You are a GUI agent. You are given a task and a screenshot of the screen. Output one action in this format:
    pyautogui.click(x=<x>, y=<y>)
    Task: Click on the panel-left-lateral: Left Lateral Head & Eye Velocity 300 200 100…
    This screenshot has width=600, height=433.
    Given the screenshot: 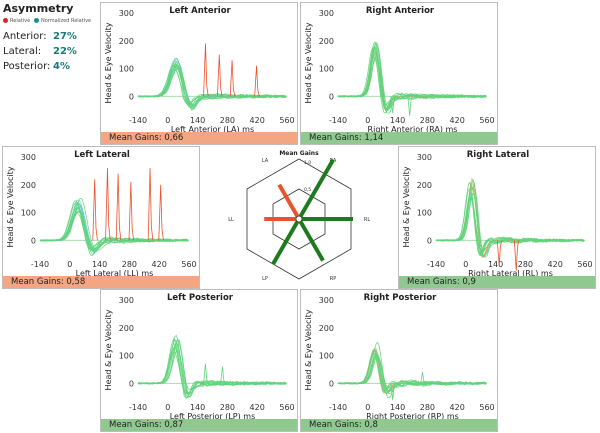 What is the action you would take?
    pyautogui.click(x=101, y=217)
    